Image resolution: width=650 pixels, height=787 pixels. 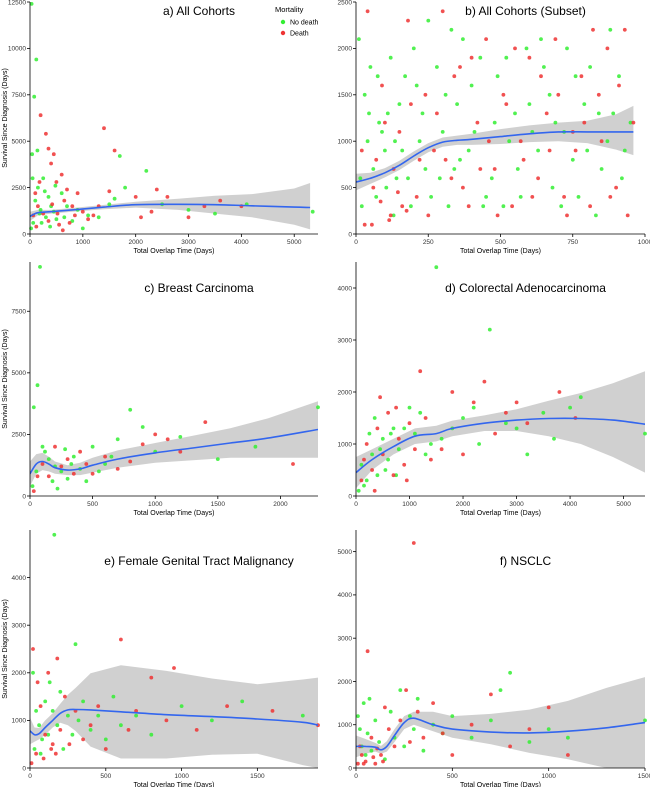 I want to click on chart-title: e) Female Genital Tract Malignancy, so click(x=198, y=561).